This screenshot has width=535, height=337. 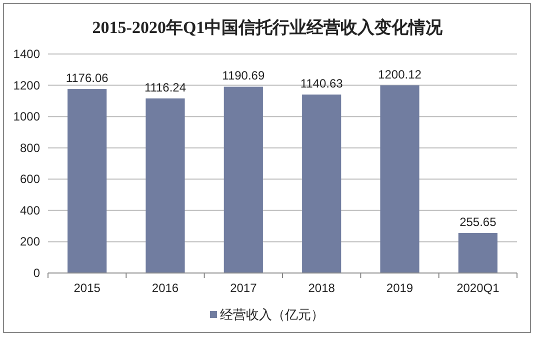 What do you see at coordinates (322, 288) in the screenshot?
I see `x-tick-label: 2018` at bounding box center [322, 288].